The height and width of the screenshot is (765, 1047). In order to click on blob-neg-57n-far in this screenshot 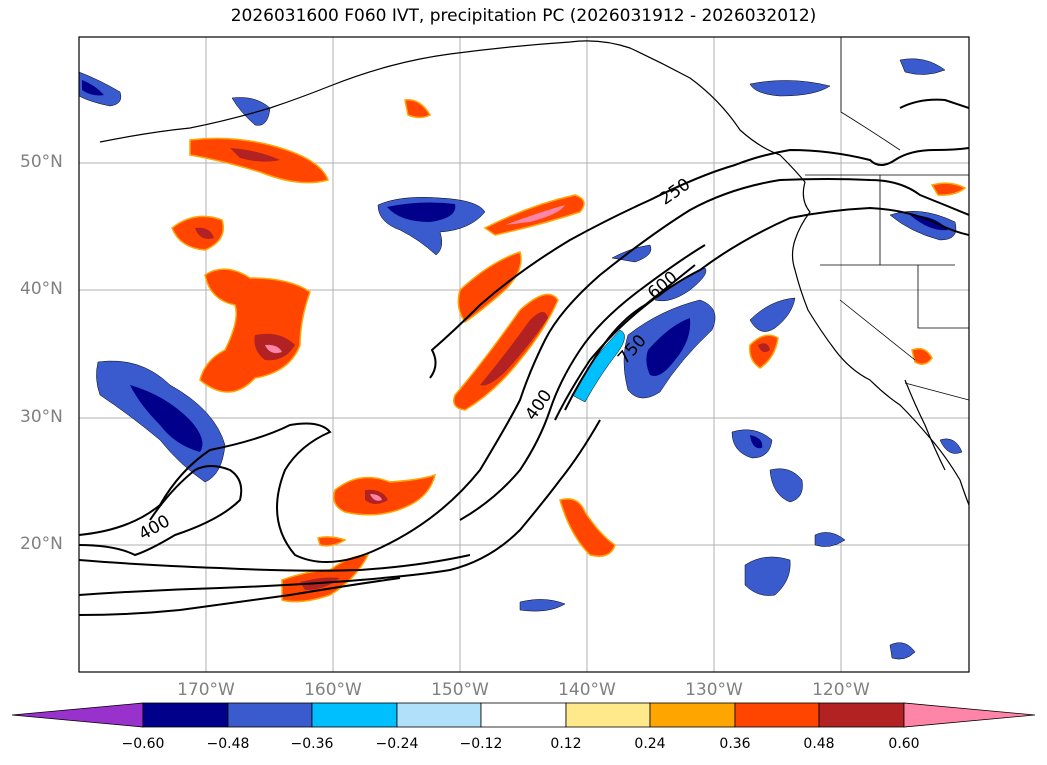, I will do `click(922, 66)`.